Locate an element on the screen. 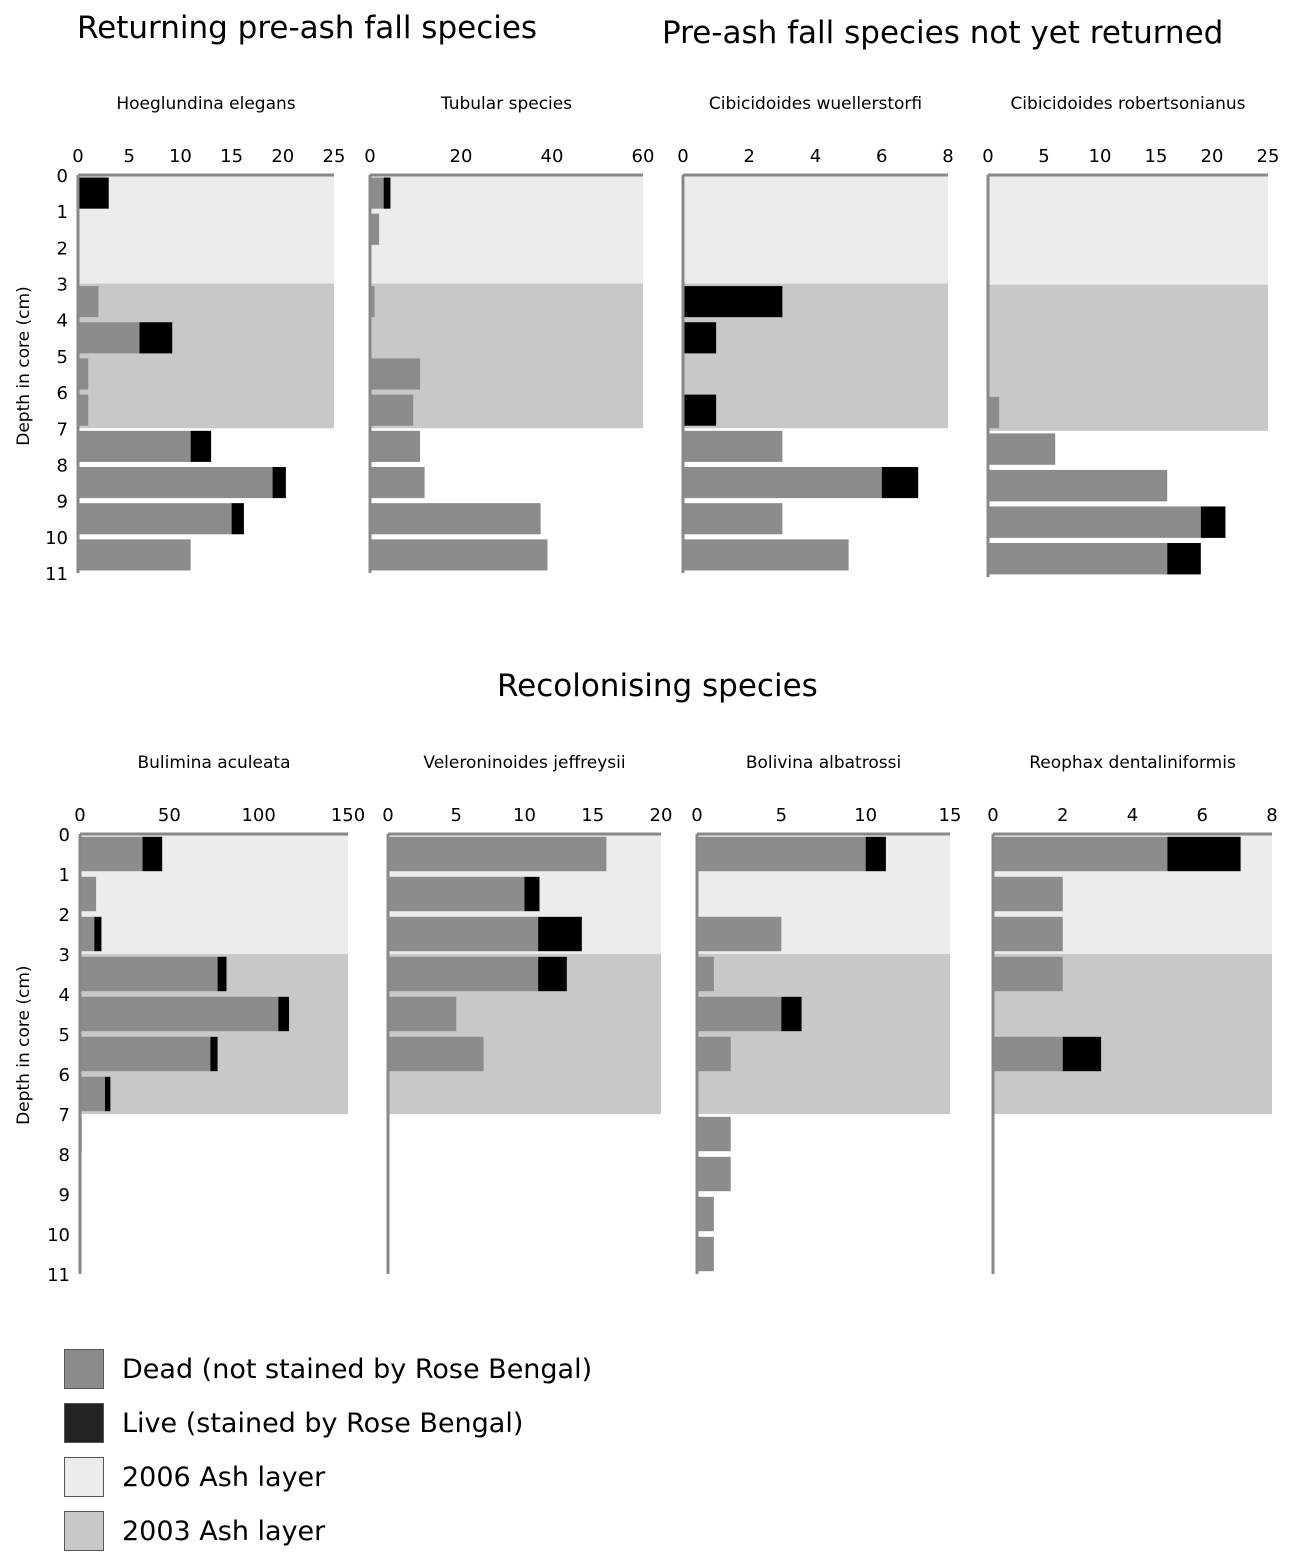 The height and width of the screenshot is (1558, 1299). legend-item-dead: Dead (not stained by Rose Bengal) is located at coordinates (328, 1369).